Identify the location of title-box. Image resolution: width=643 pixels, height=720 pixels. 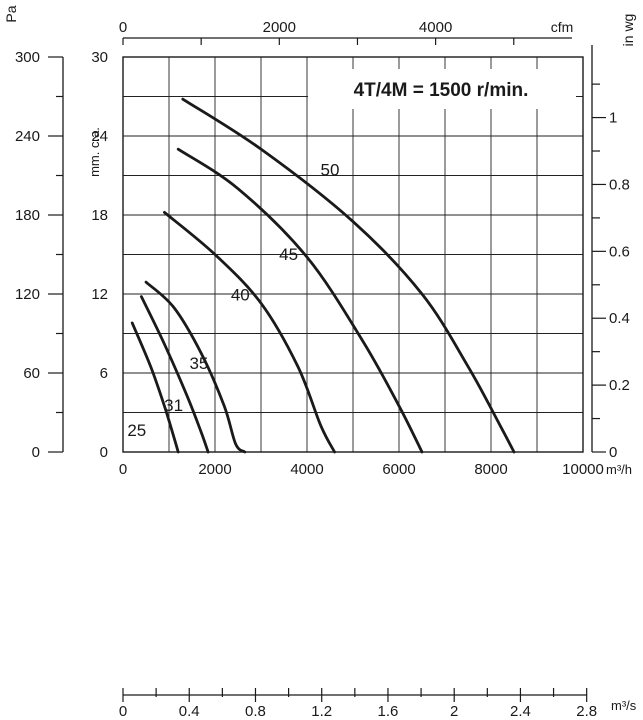
(442, 89).